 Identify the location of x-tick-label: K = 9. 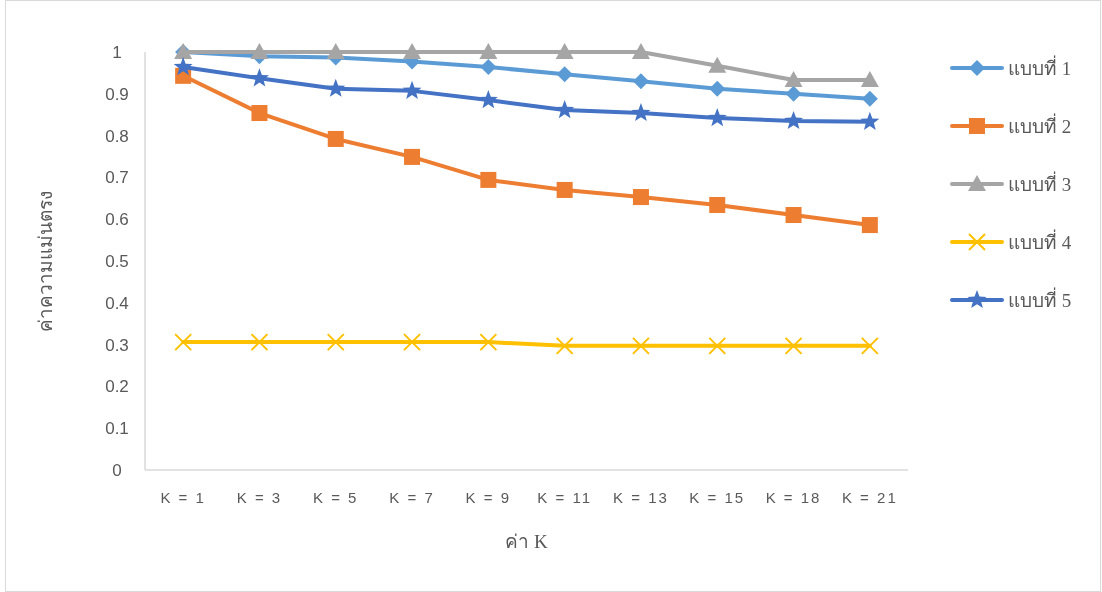
(488, 497).